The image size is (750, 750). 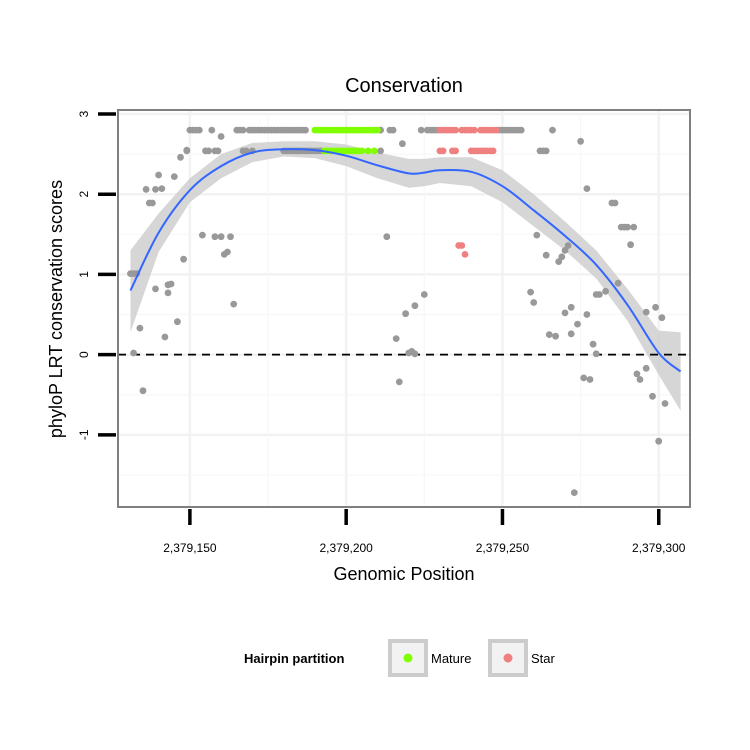 I want to click on x-tick-label: 2,379,150, so click(x=190, y=548).